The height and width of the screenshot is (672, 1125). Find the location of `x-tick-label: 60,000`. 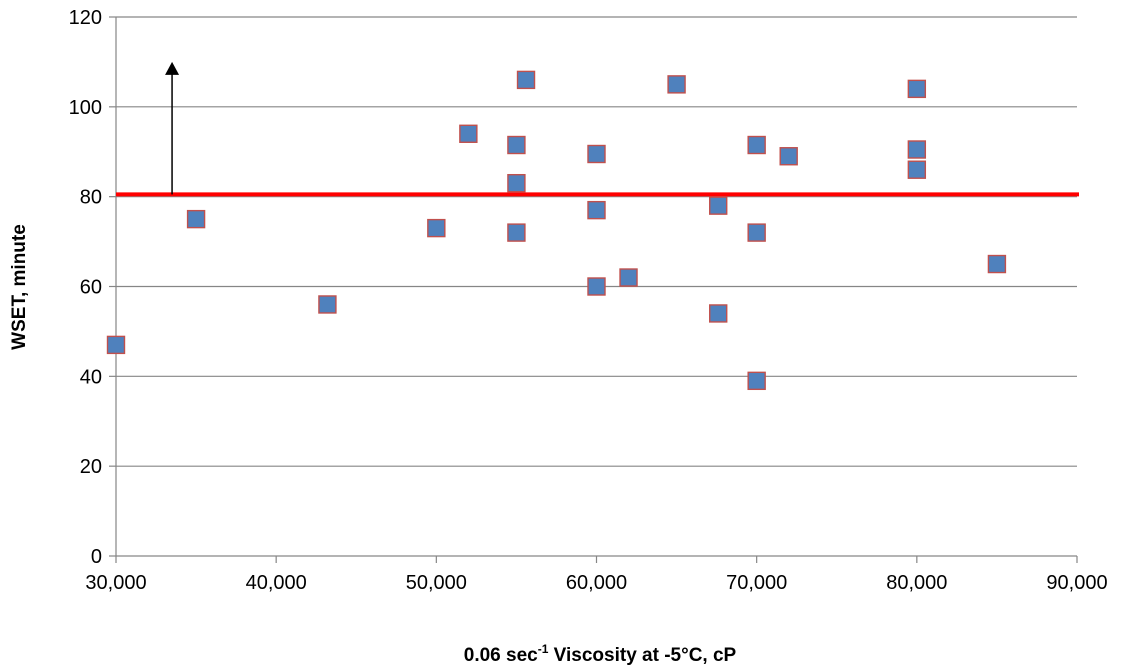

x-tick-label: 60,000 is located at coordinates (596, 583).